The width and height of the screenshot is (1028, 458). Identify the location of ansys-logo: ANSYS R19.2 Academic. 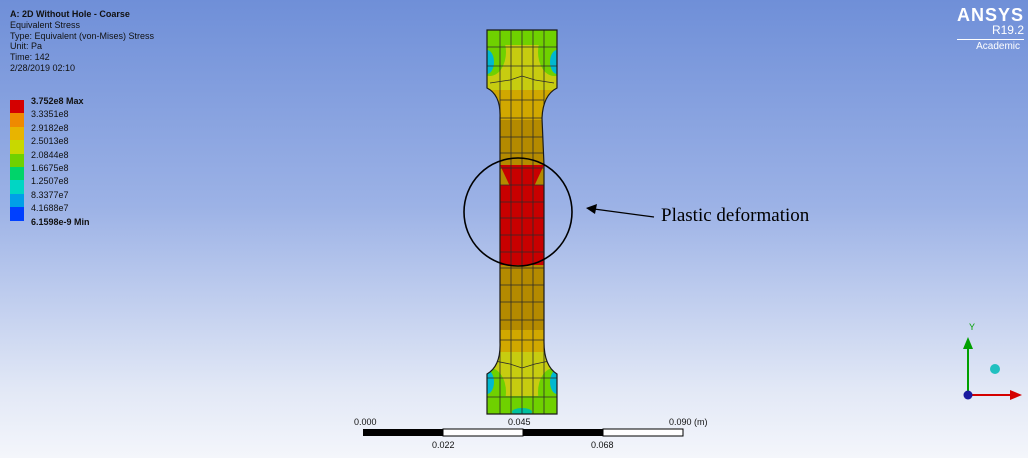
(990, 29).